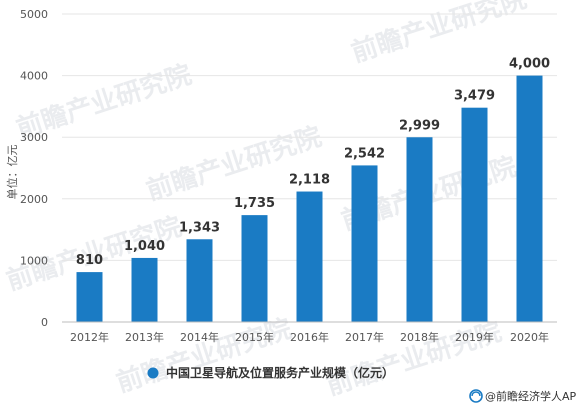  What do you see at coordinates (199, 337) in the screenshot?
I see `x-tick-label: 2014年` at bounding box center [199, 337].